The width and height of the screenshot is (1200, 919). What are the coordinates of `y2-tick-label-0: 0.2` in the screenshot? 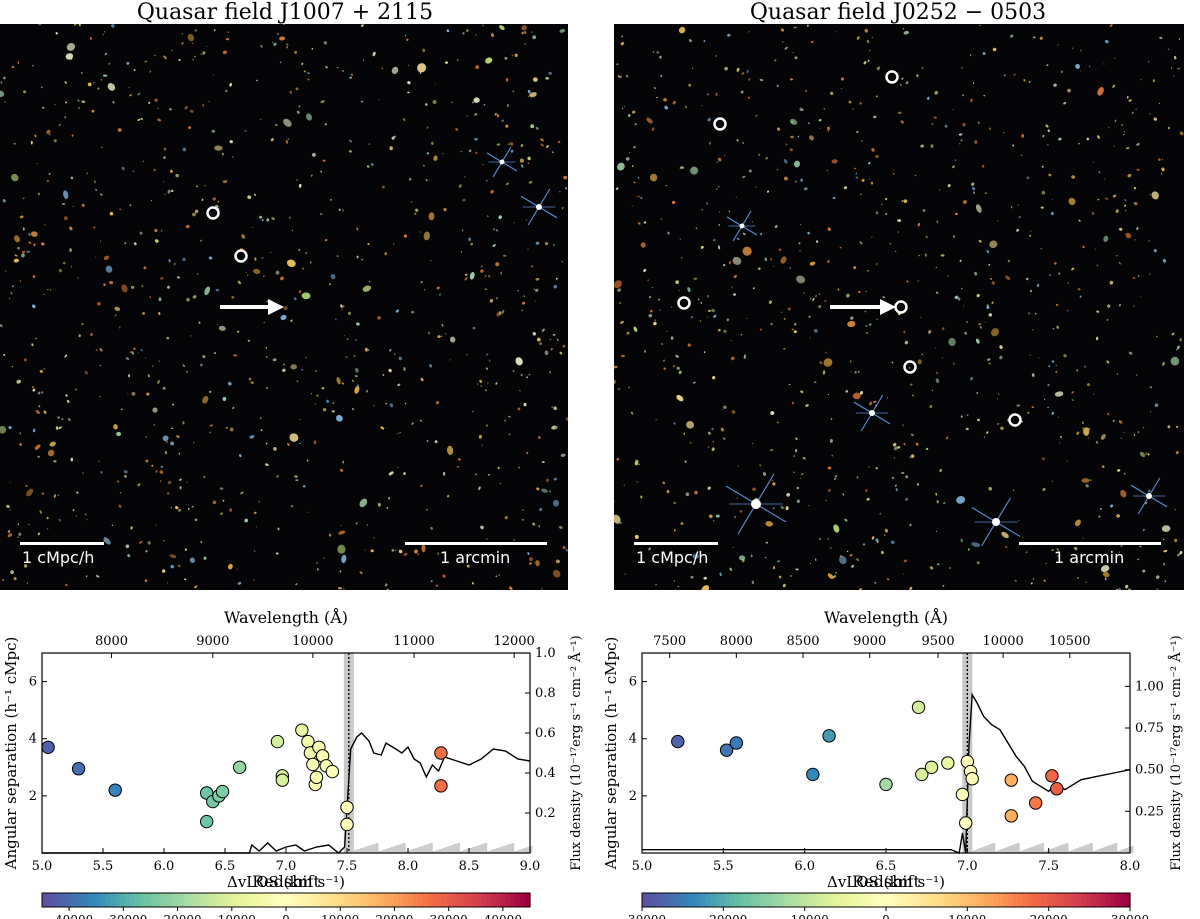 It's located at (545, 813).